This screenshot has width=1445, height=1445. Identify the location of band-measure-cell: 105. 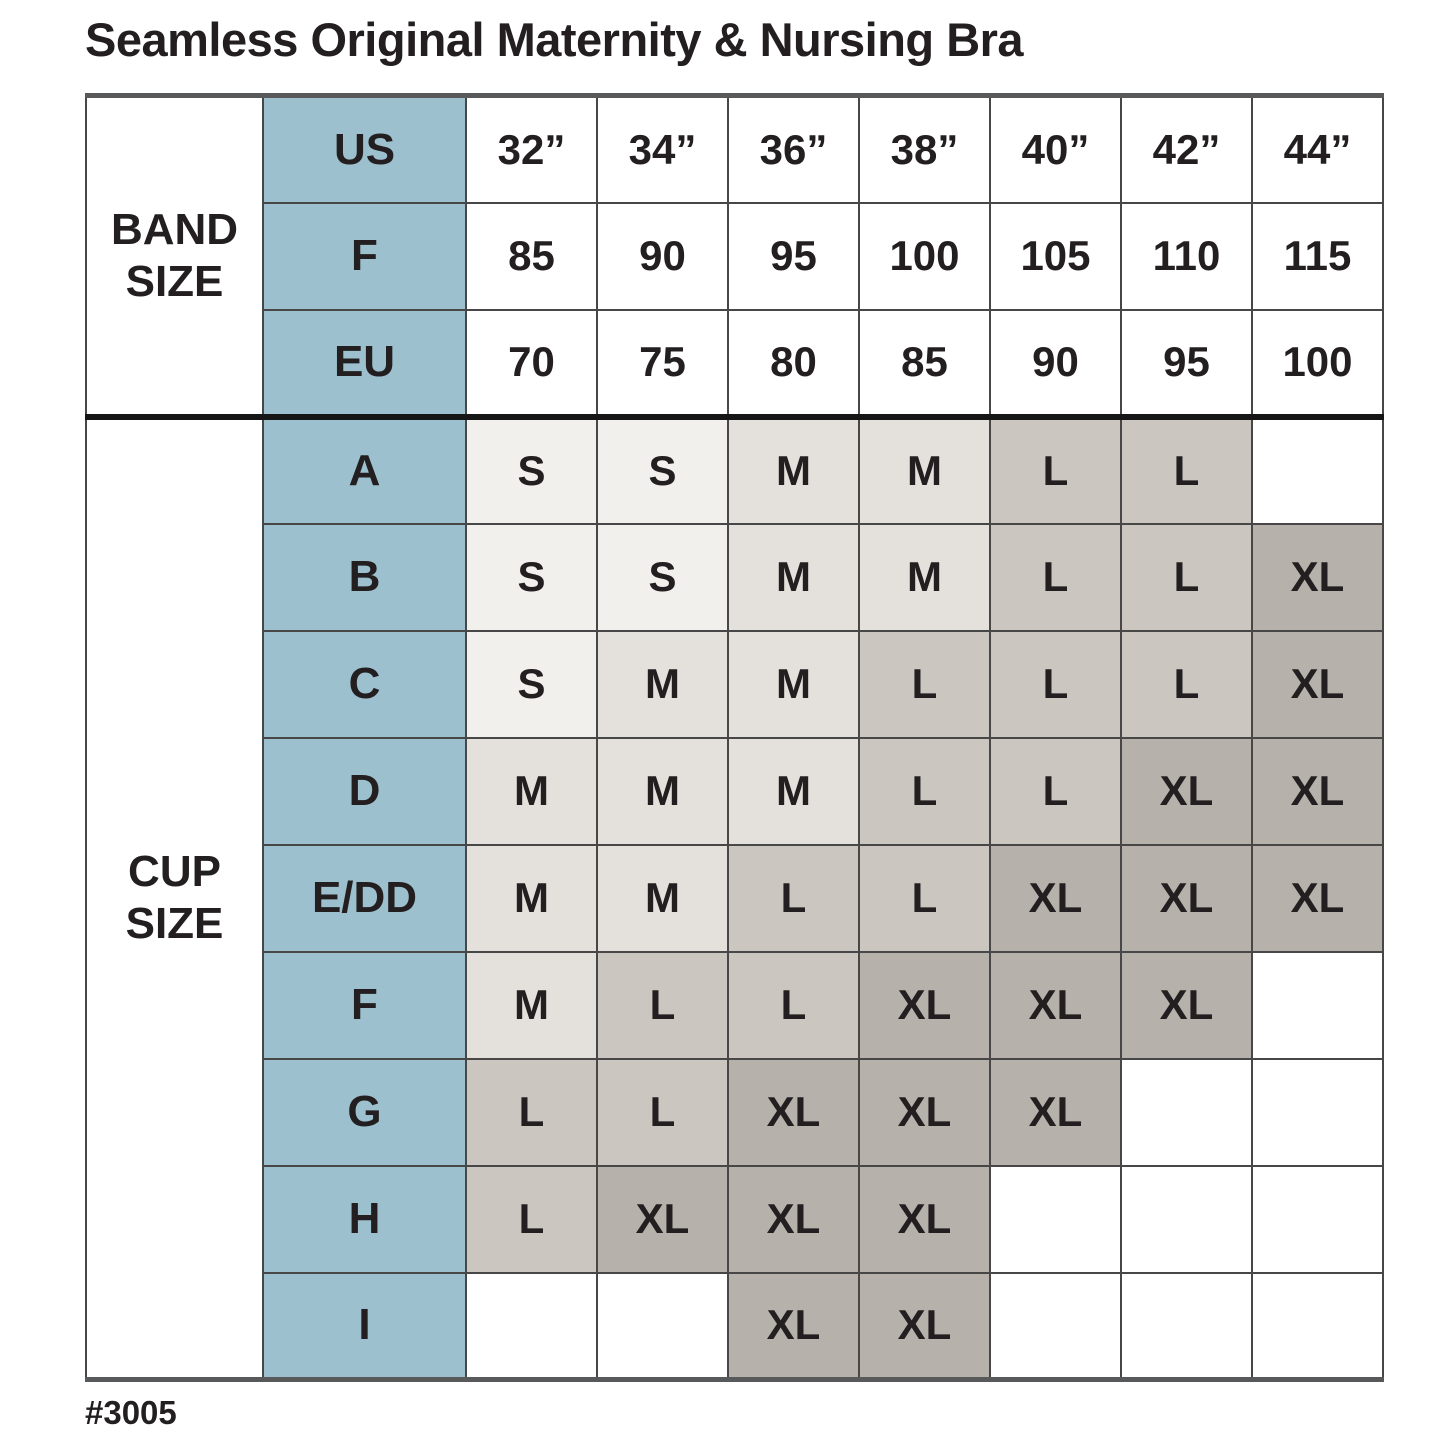
(1055, 256).